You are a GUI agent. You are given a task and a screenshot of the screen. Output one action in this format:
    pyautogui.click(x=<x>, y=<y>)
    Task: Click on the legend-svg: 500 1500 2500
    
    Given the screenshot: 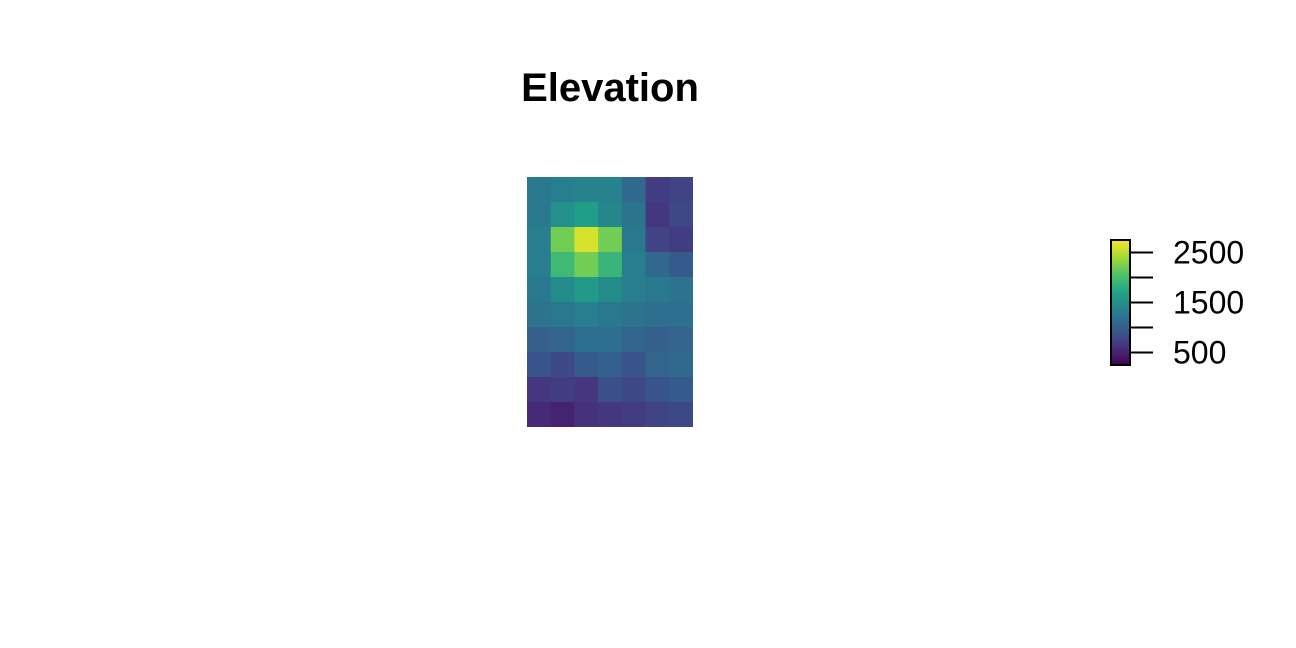 What is the action you would take?
    pyautogui.click(x=1177, y=303)
    